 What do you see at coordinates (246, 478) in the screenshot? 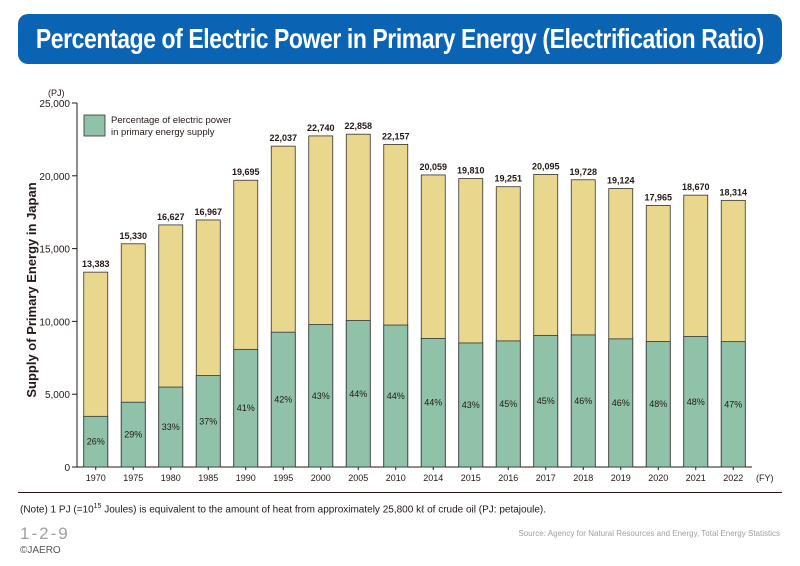
I see `x-tick-label: 1990` at bounding box center [246, 478].